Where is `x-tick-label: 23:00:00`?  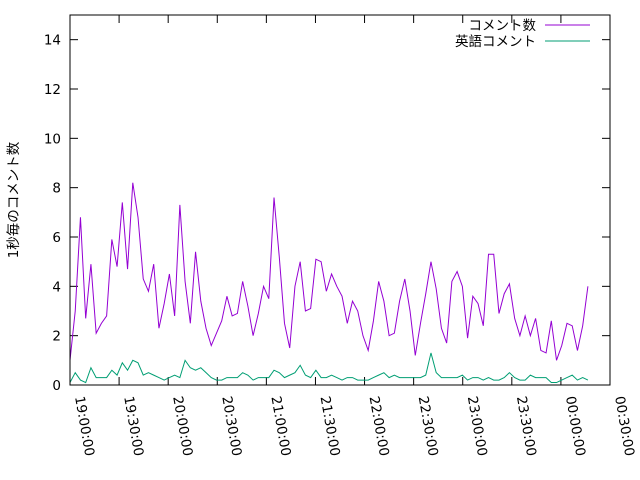
x-tick-label: 23:00:00 is located at coordinates (477, 426).